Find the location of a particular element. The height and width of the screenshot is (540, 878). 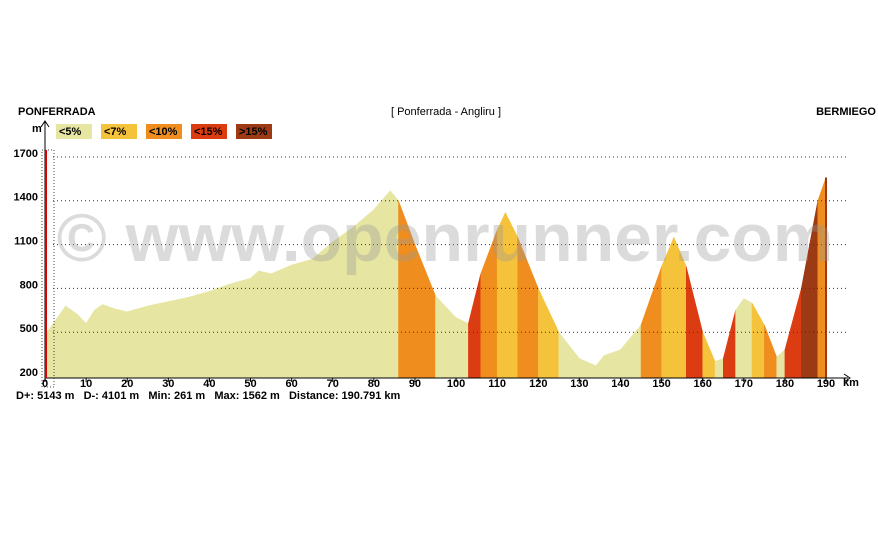

x-tick-label: 110 is located at coordinates (497, 384).